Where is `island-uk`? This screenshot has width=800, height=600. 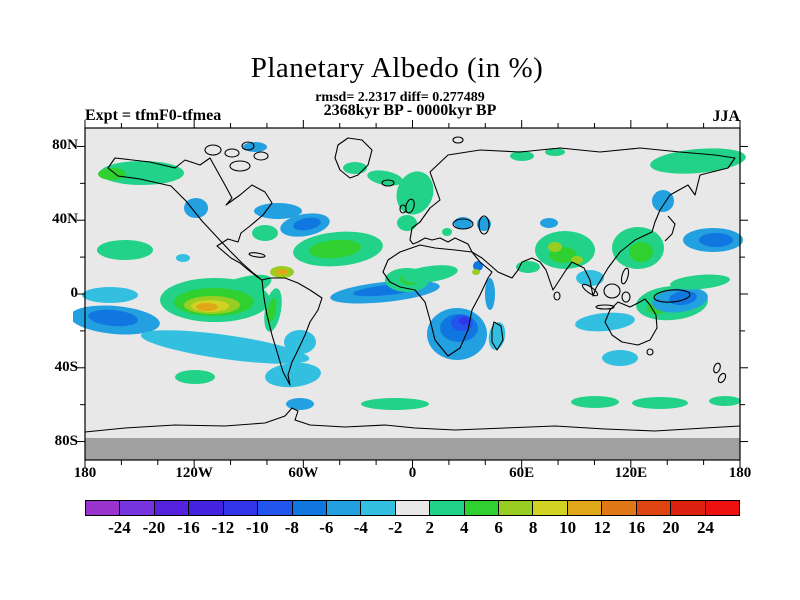
island-uk is located at coordinates (410, 206).